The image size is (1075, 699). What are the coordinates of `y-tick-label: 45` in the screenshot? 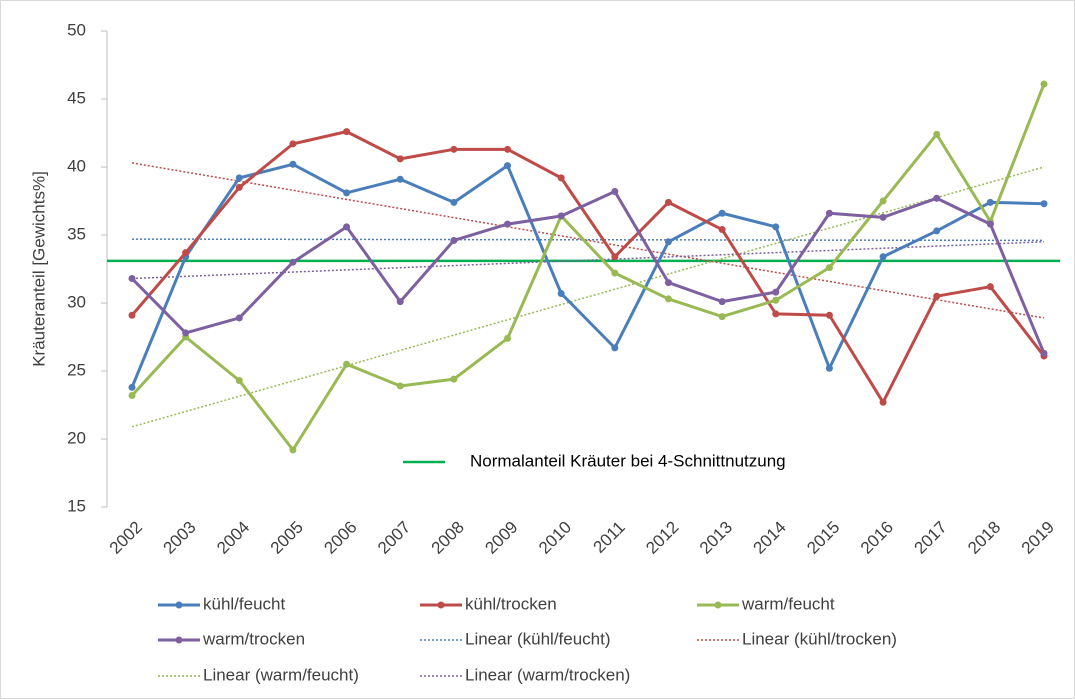 It's located at (76, 97).